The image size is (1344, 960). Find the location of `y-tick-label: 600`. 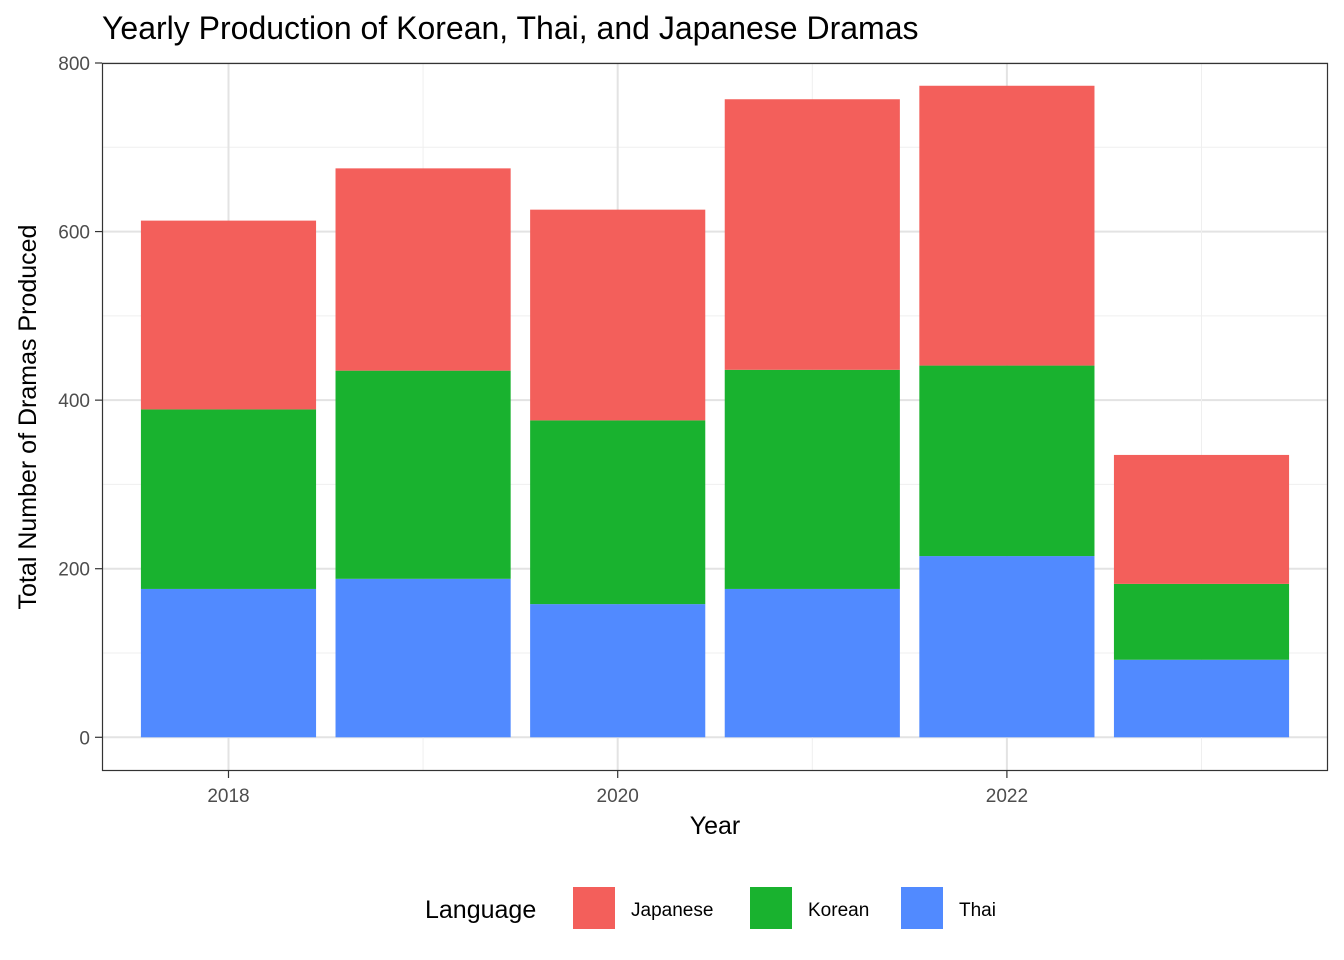

y-tick-label: 600 is located at coordinates (74, 233).